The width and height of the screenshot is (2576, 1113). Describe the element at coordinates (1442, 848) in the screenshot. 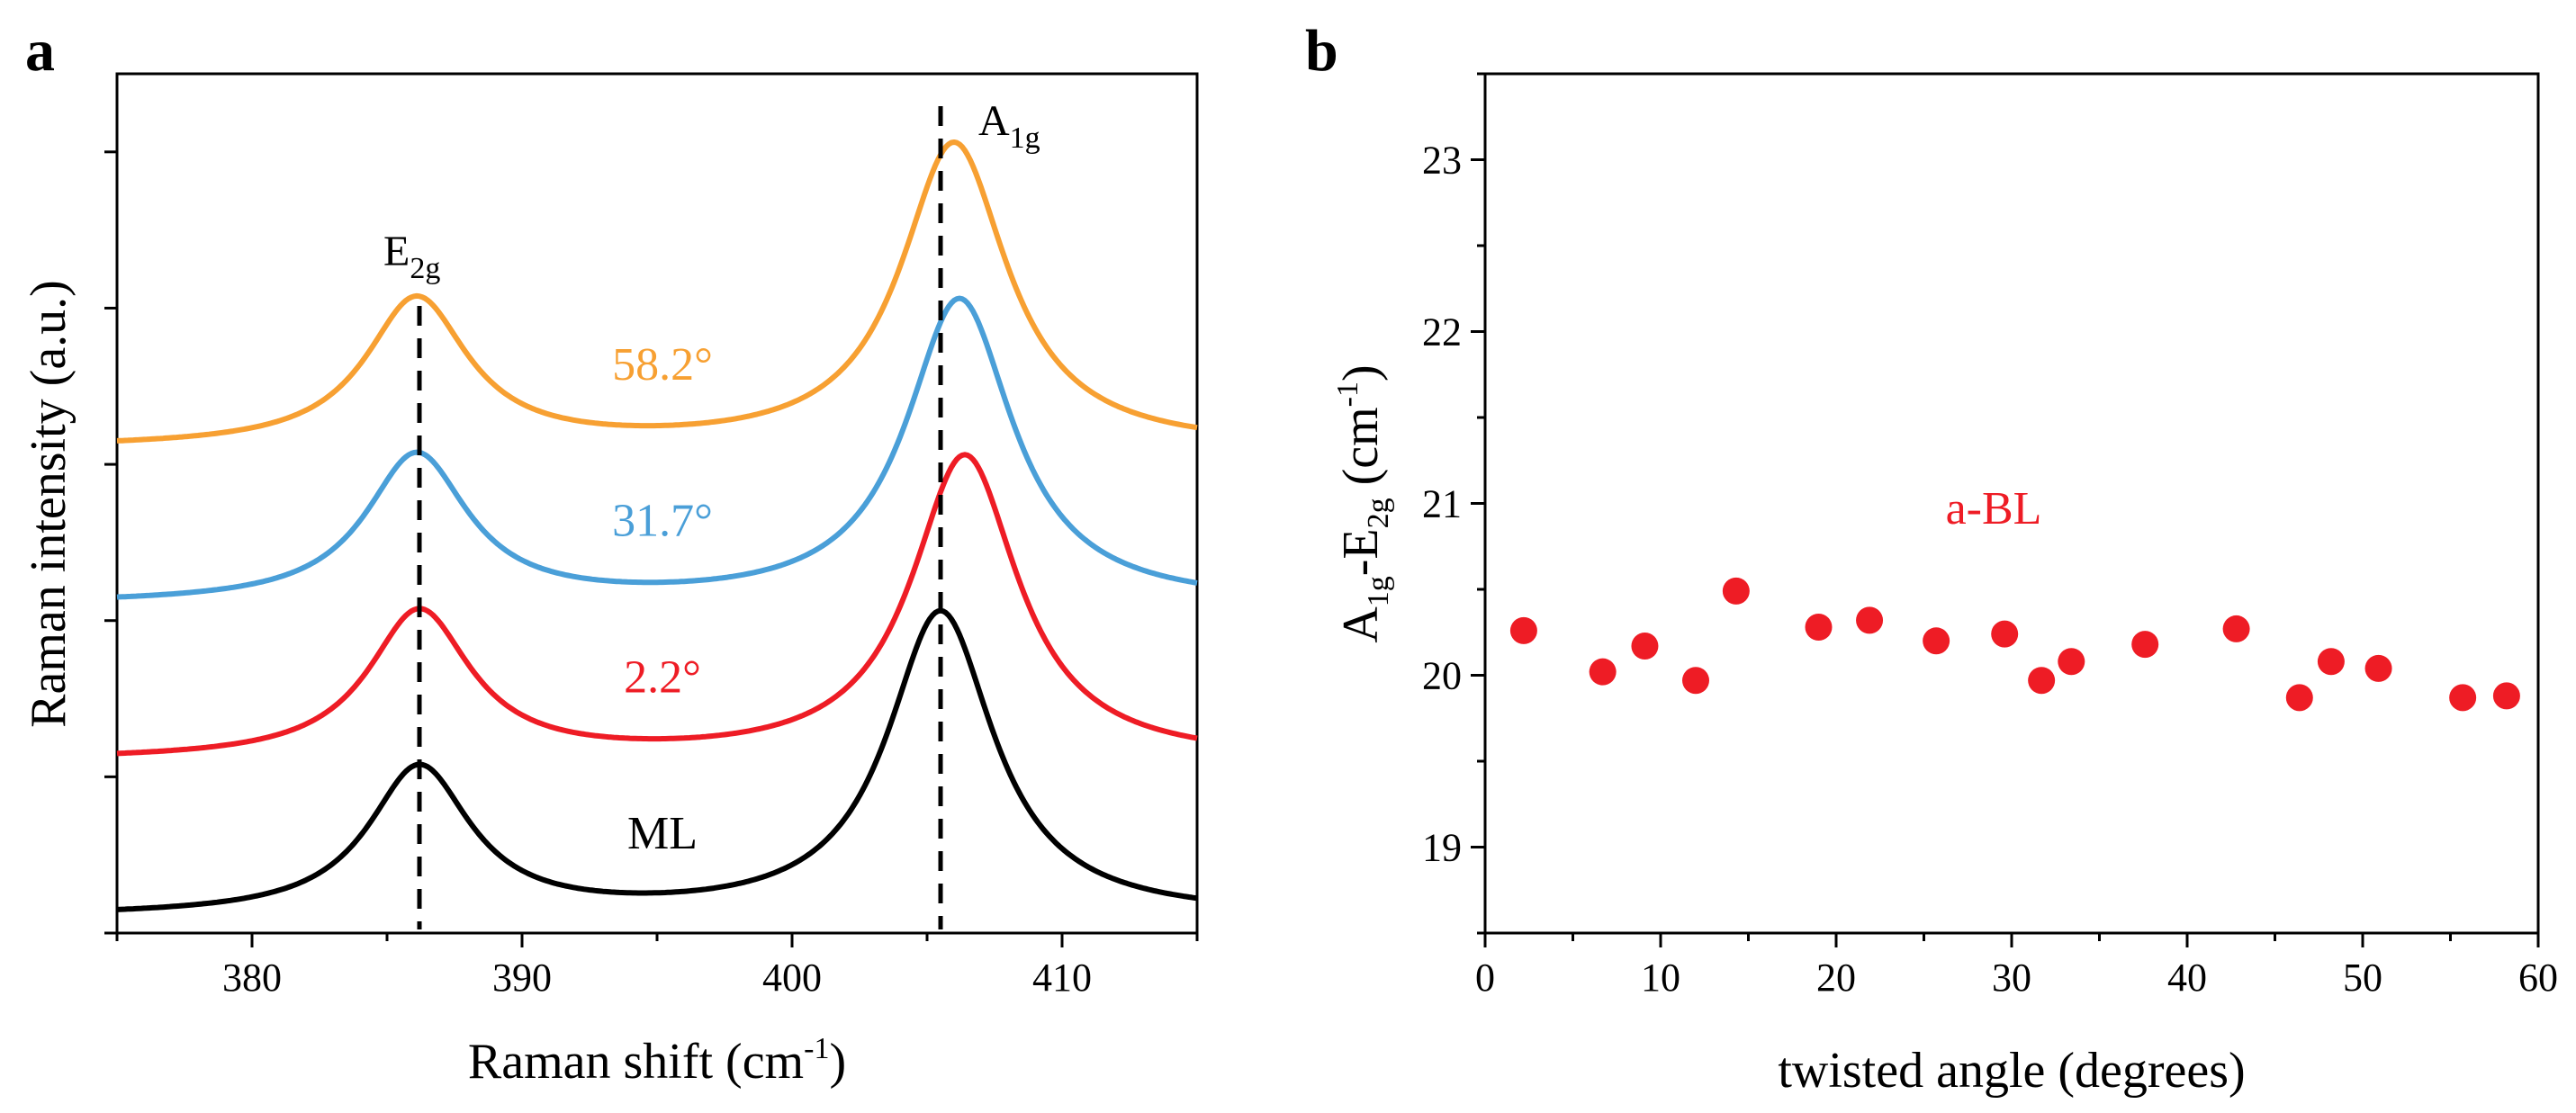

I see `y-tick-label-b: 19` at that location.